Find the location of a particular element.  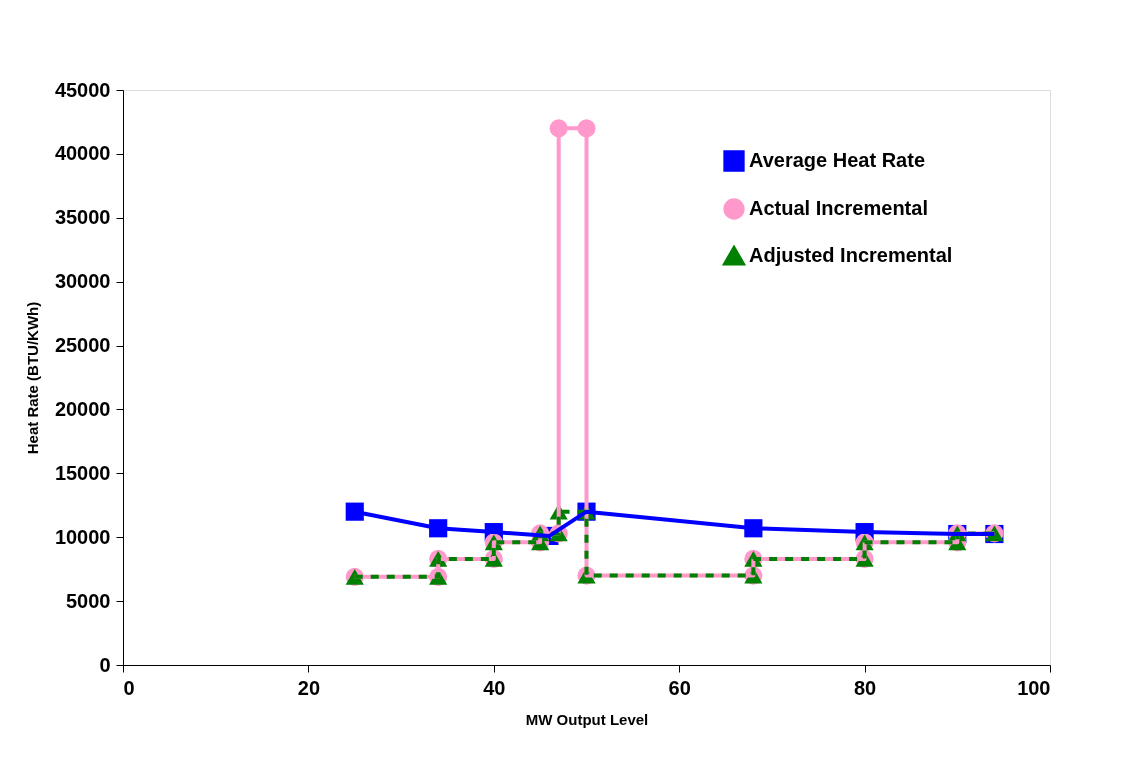

y-tick-label: 45000 is located at coordinates (82, 89).